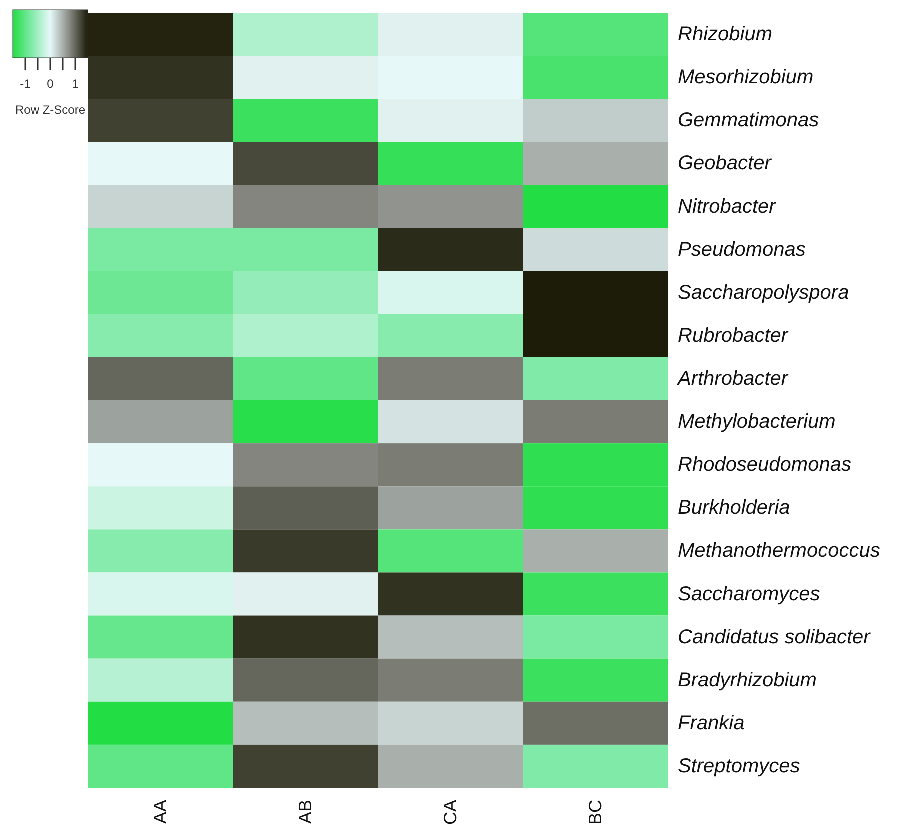  Describe the element at coordinates (757, 422) in the screenshot. I see `y-tick-label: Methylobacterium` at that location.